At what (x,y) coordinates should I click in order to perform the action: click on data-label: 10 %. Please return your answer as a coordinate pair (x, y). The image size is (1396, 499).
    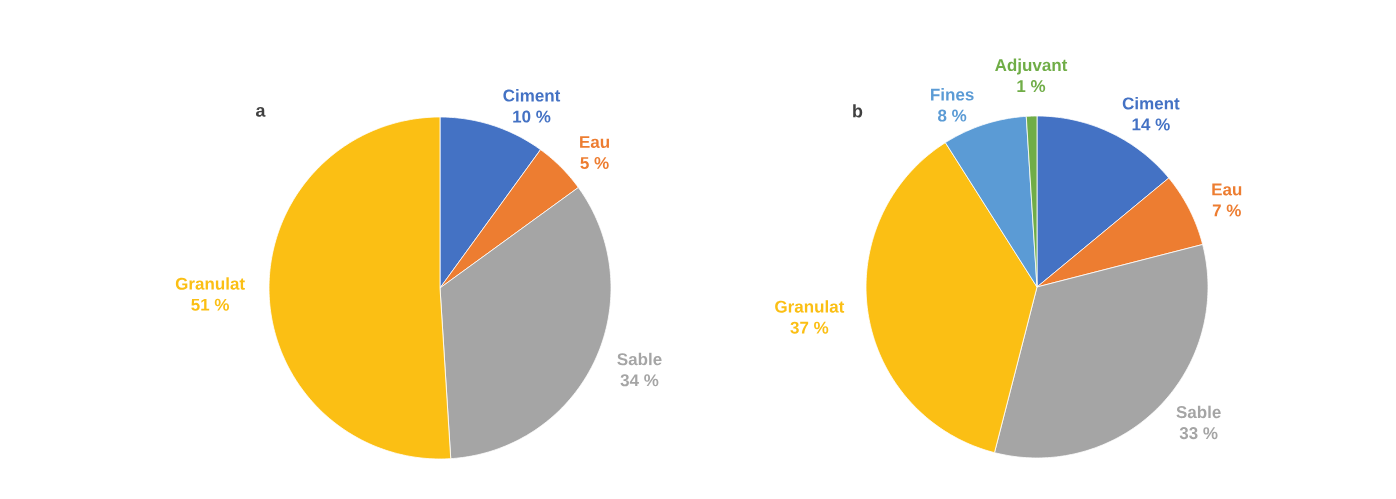
    Looking at the image, I should click on (532, 116).